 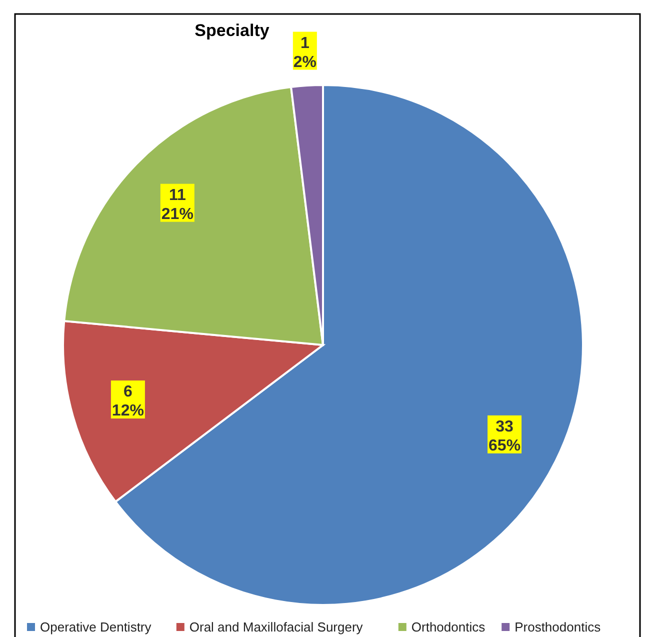 I want to click on data-label: 1 2%, so click(x=304, y=52).